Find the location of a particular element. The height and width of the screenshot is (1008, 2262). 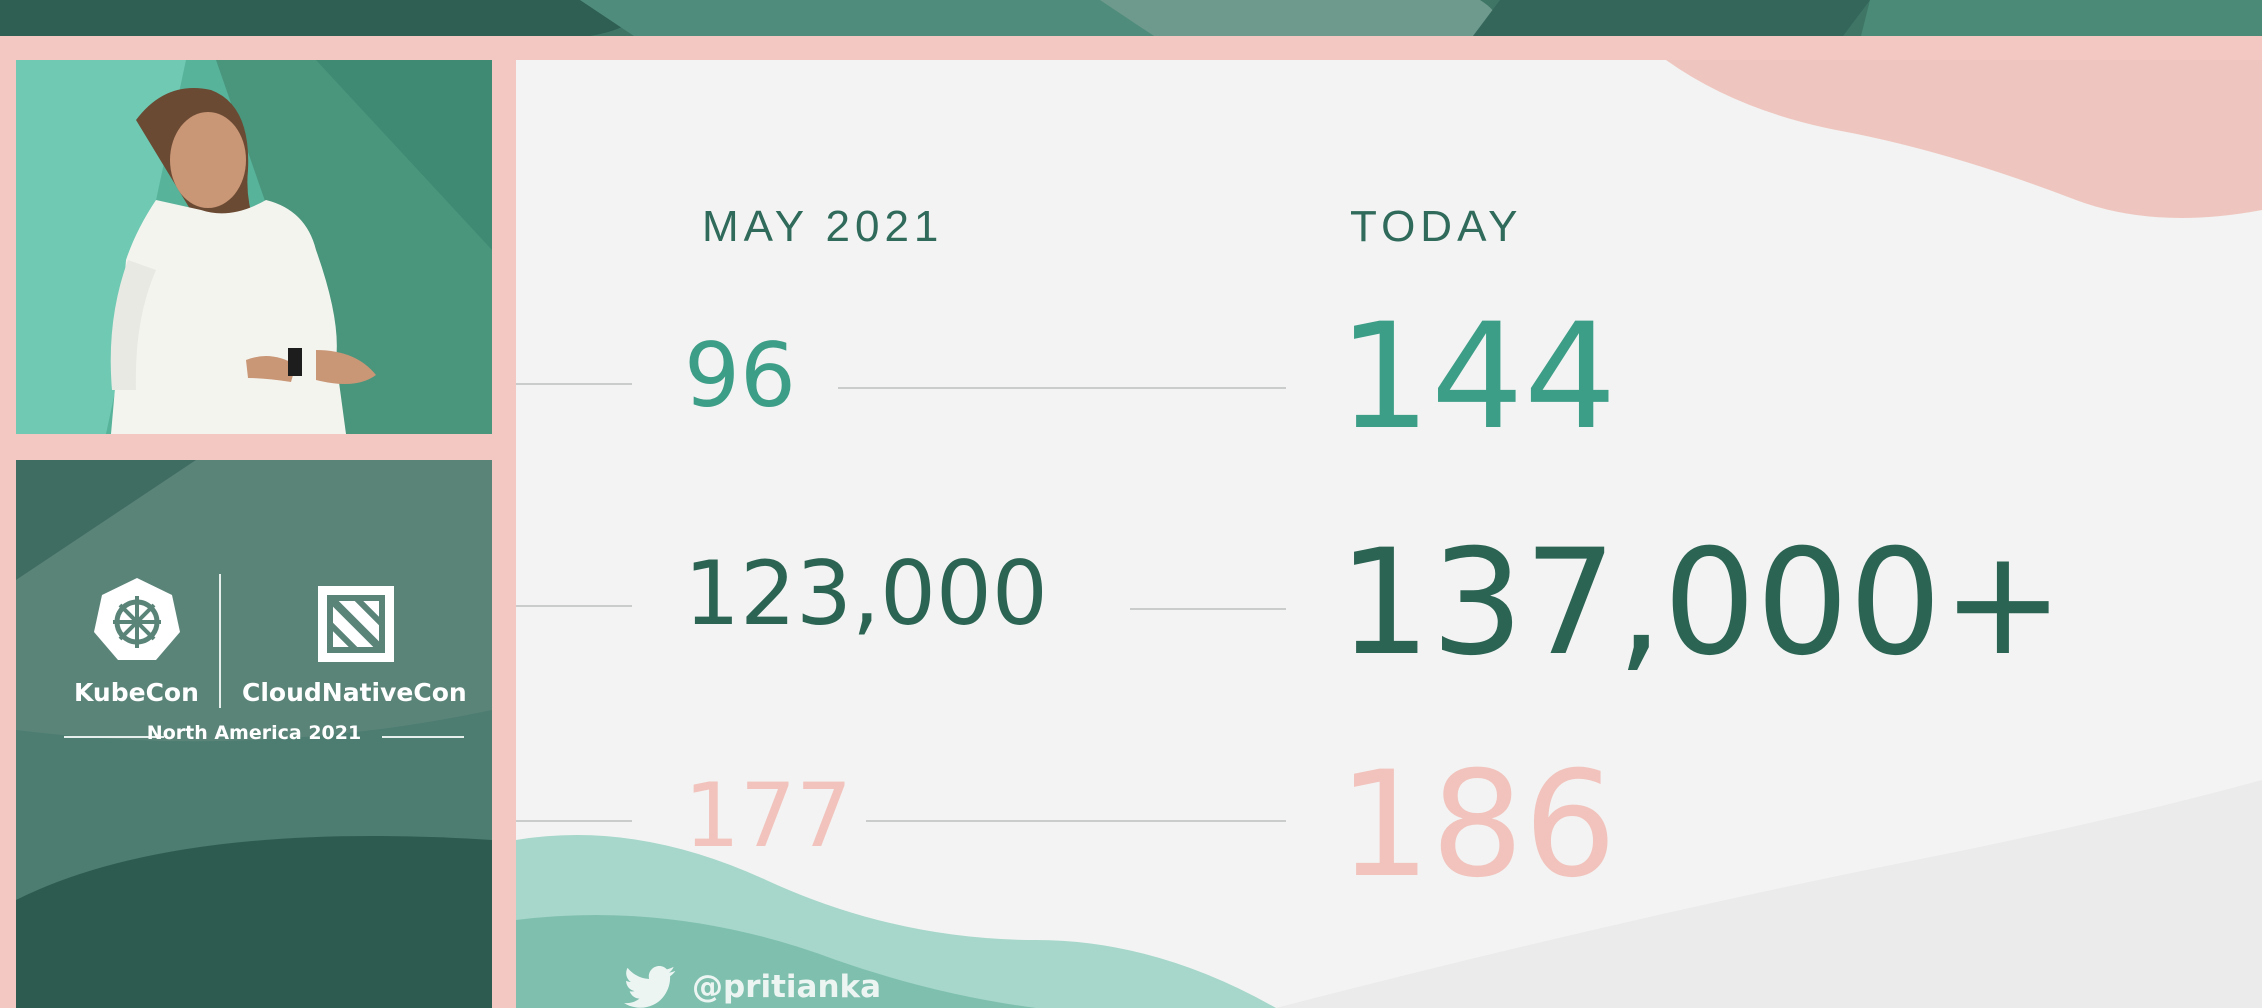

top-decorative-band is located at coordinates (1131, 20).